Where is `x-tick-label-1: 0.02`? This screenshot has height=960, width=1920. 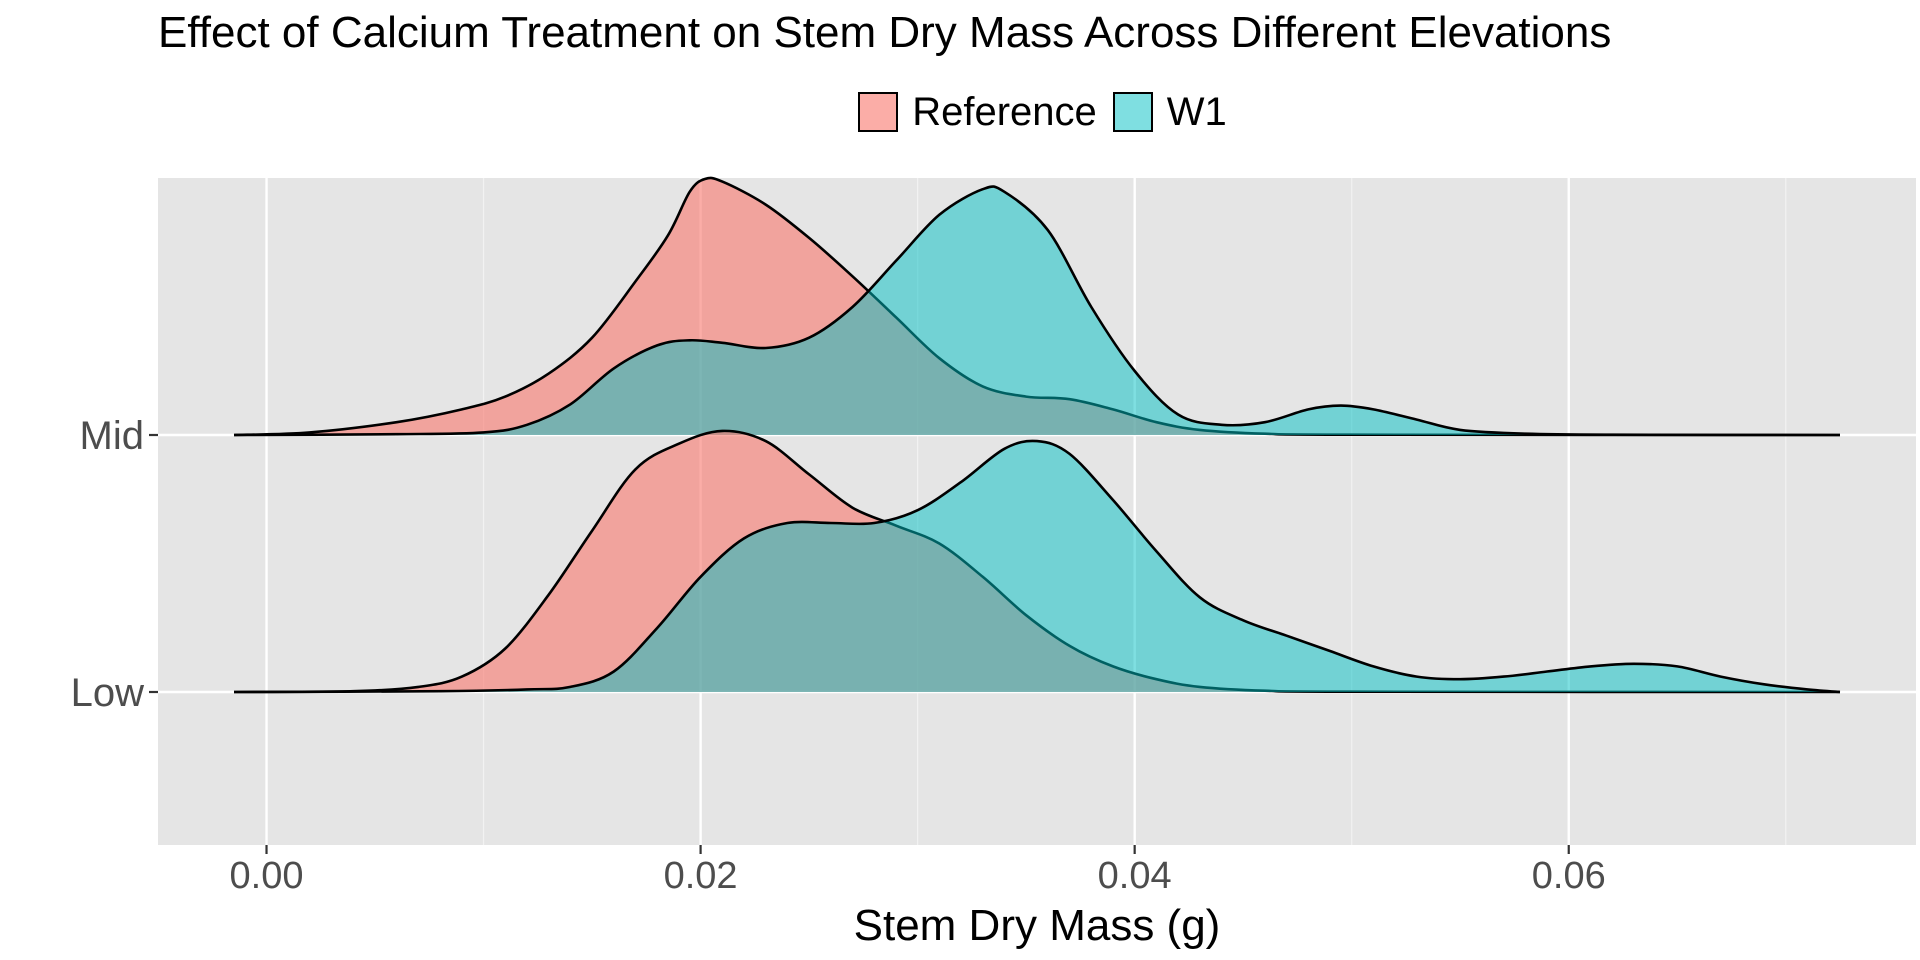 x-tick-label-1: 0.02 is located at coordinates (701, 876).